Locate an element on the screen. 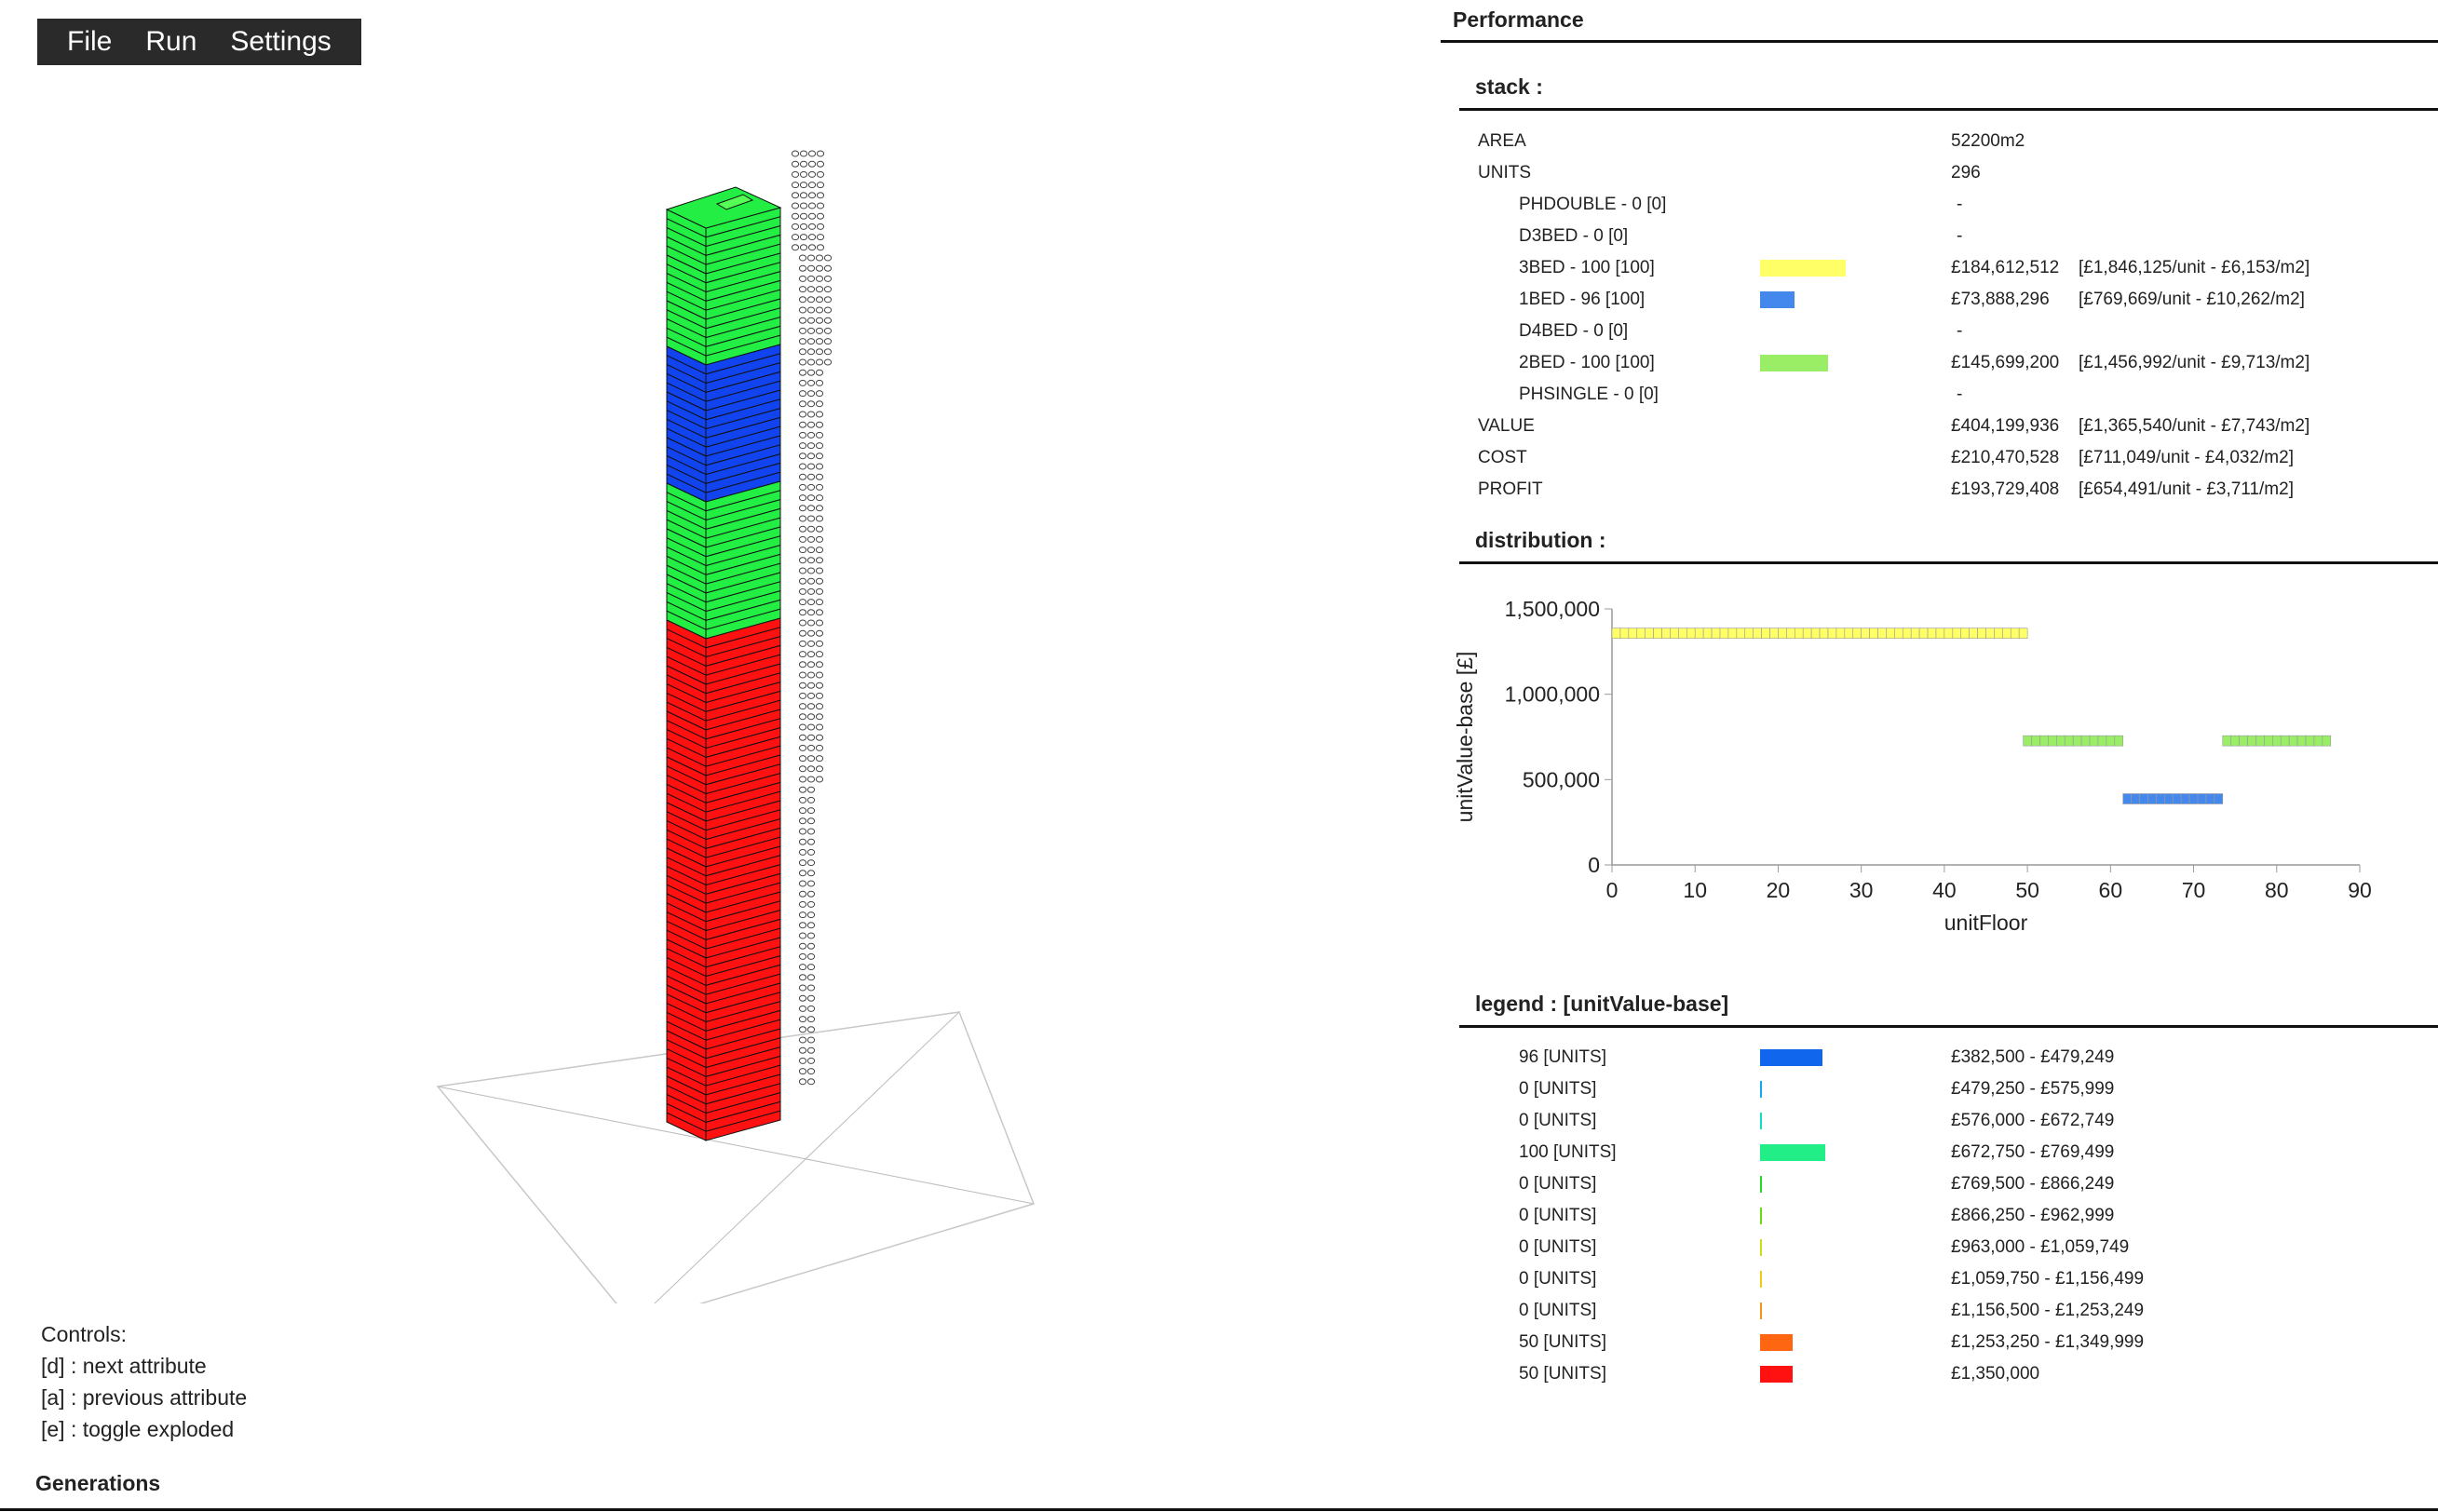  chart-x-tick-label: 70 is located at coordinates (2194, 890).